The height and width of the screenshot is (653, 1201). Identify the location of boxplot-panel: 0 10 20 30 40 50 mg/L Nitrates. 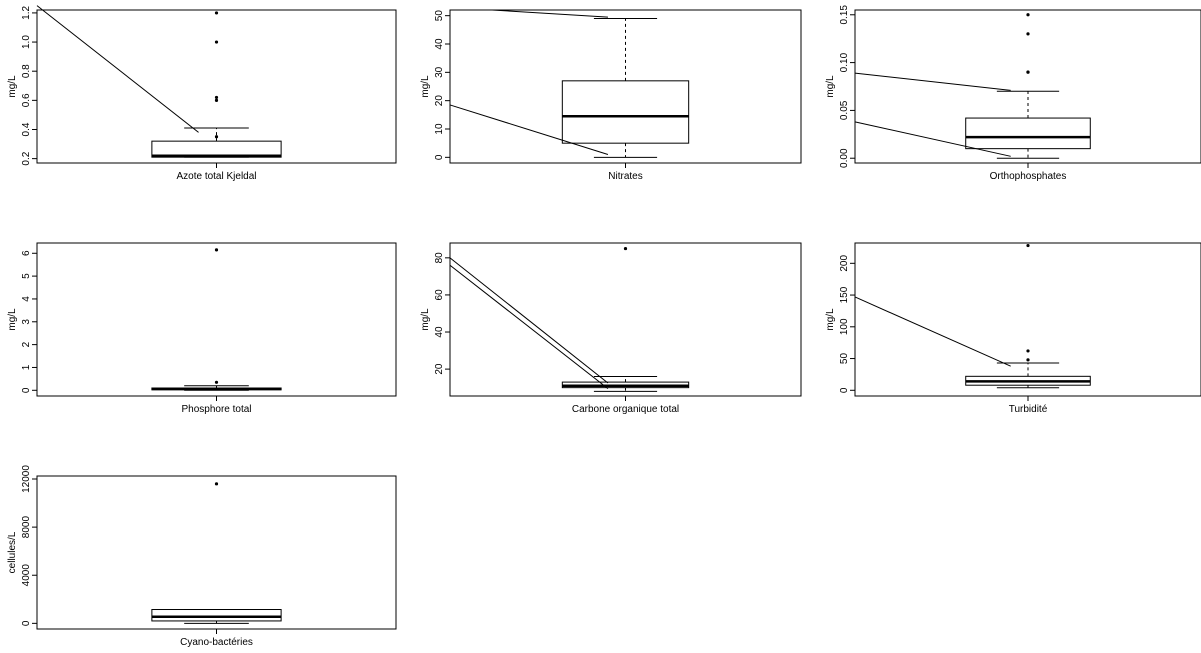
(611, 95).